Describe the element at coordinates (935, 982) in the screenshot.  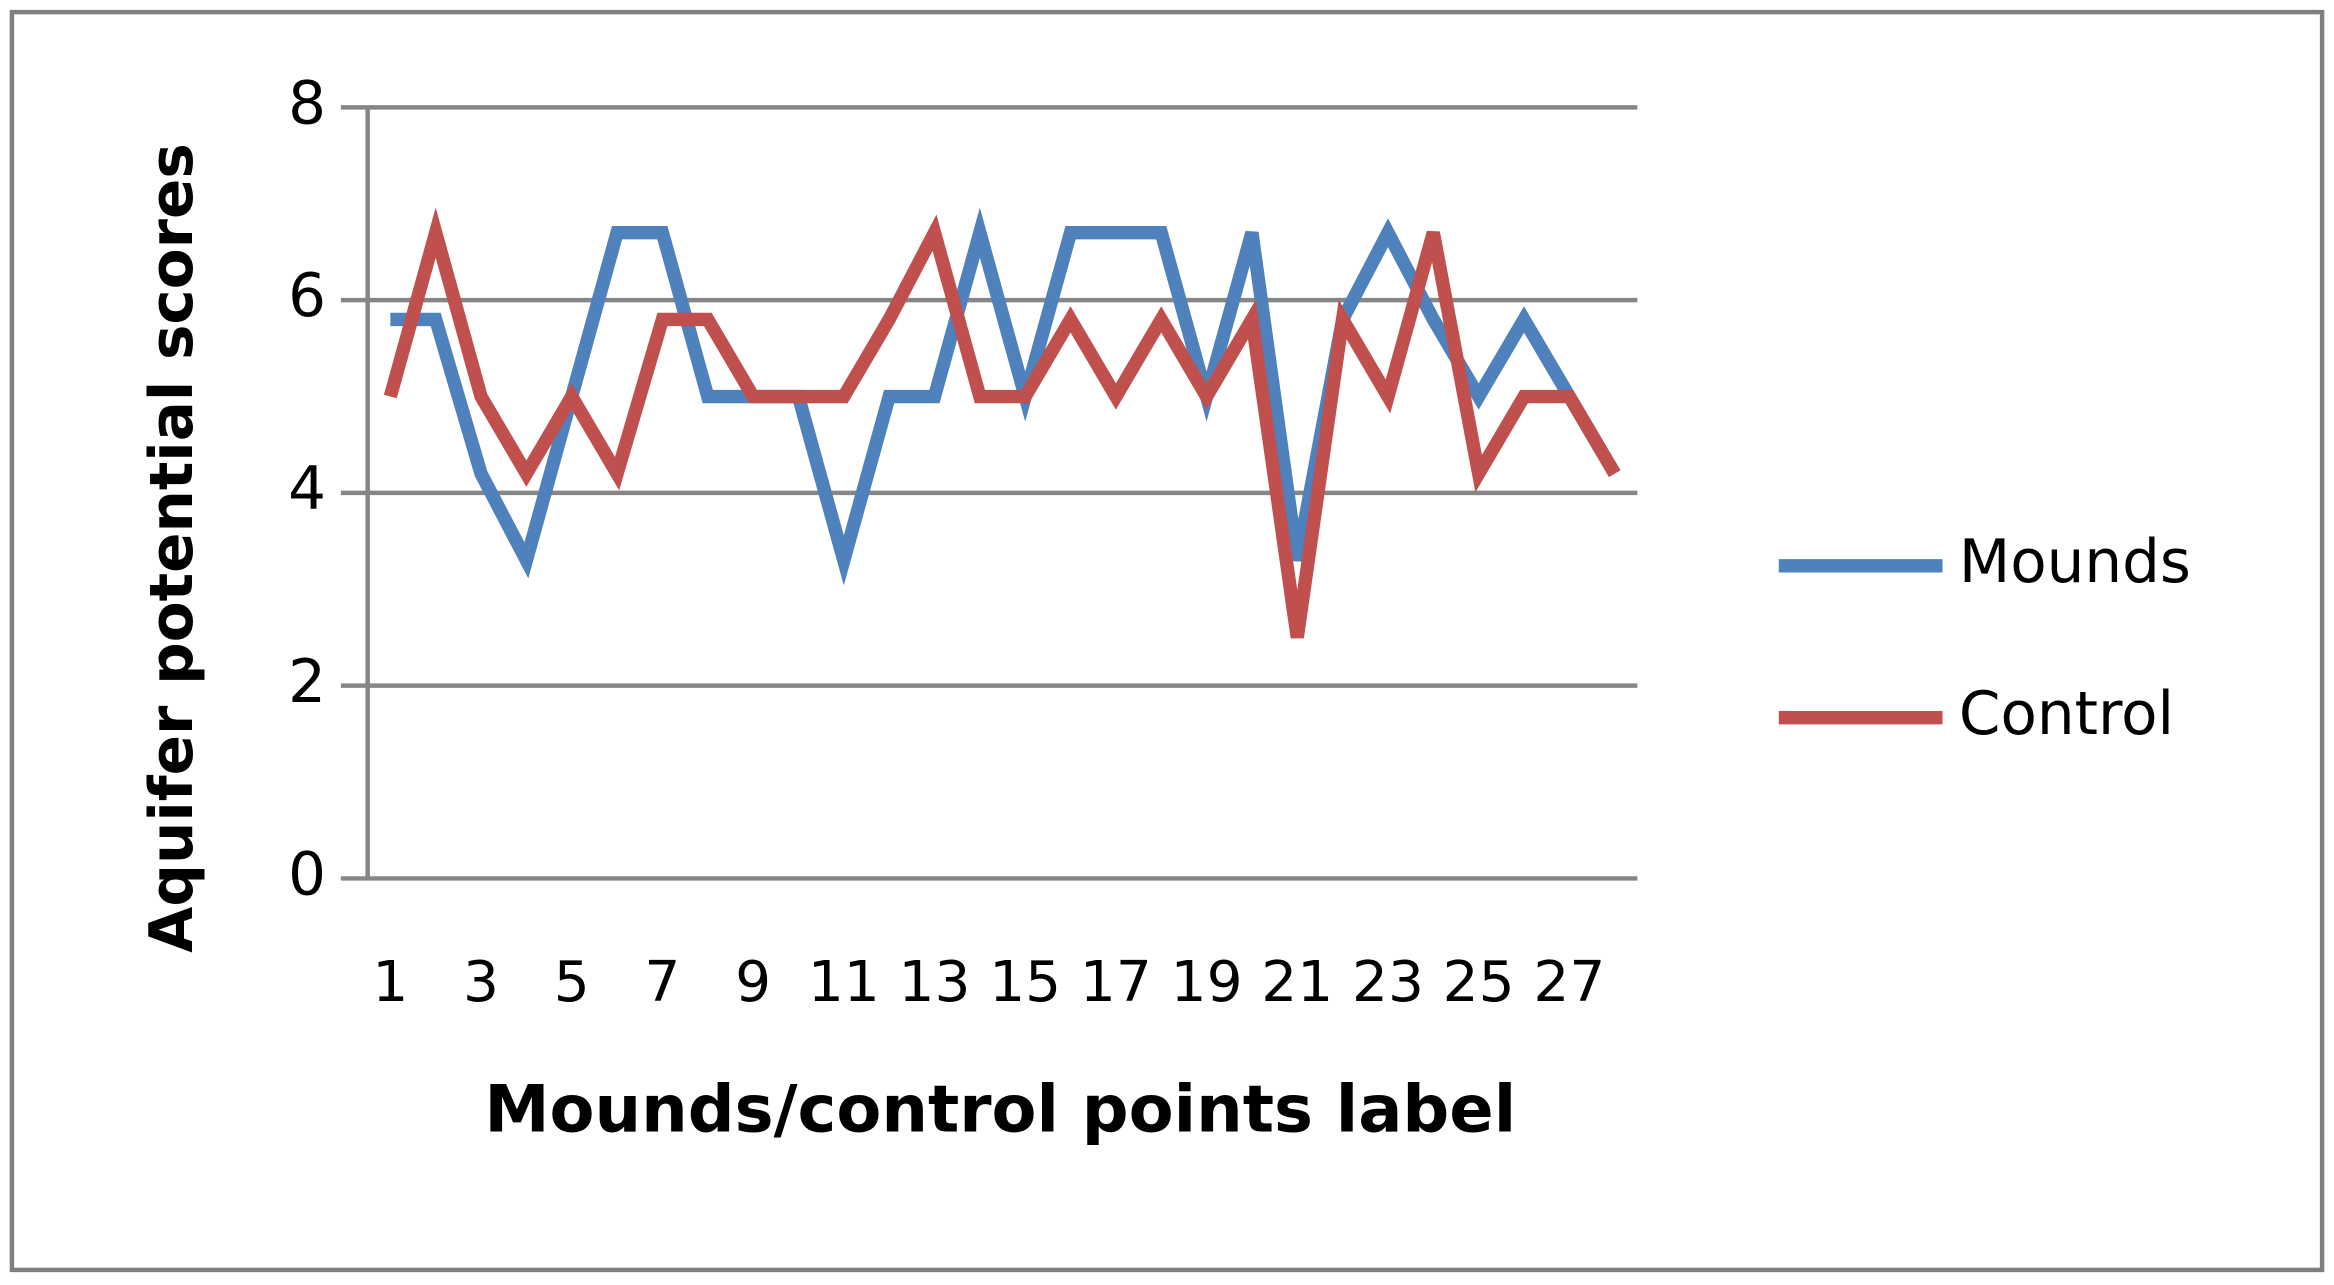
I see `x-tick-label: 13` at that location.